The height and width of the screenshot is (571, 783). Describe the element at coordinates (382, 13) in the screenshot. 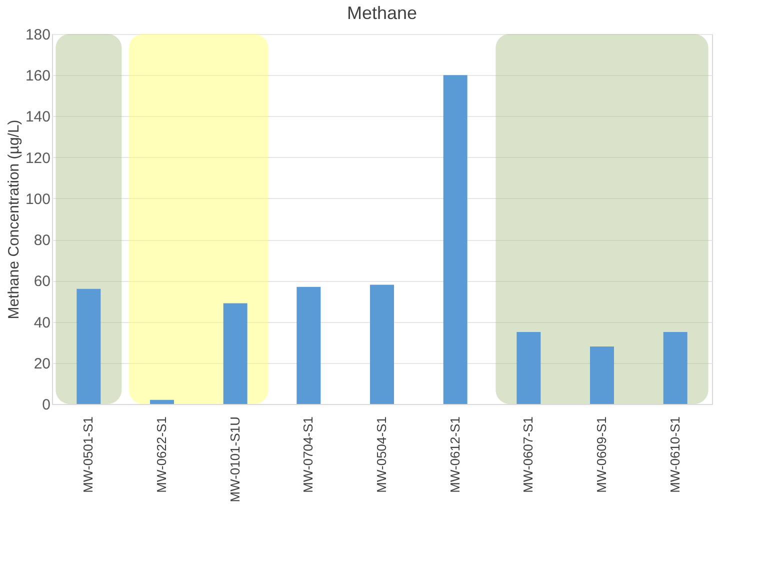

I see `chart-title: Methane` at that location.